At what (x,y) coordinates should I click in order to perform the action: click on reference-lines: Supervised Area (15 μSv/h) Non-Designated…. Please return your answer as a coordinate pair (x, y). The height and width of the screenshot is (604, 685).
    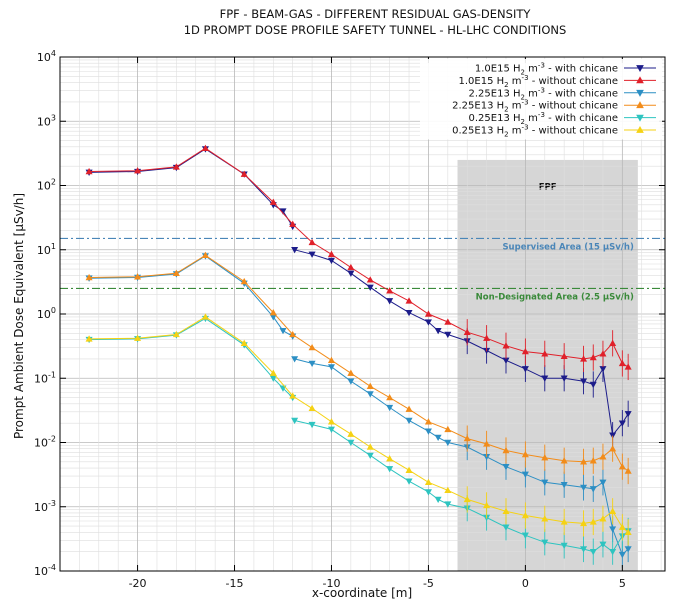
    Looking at the image, I should click on (362, 269).